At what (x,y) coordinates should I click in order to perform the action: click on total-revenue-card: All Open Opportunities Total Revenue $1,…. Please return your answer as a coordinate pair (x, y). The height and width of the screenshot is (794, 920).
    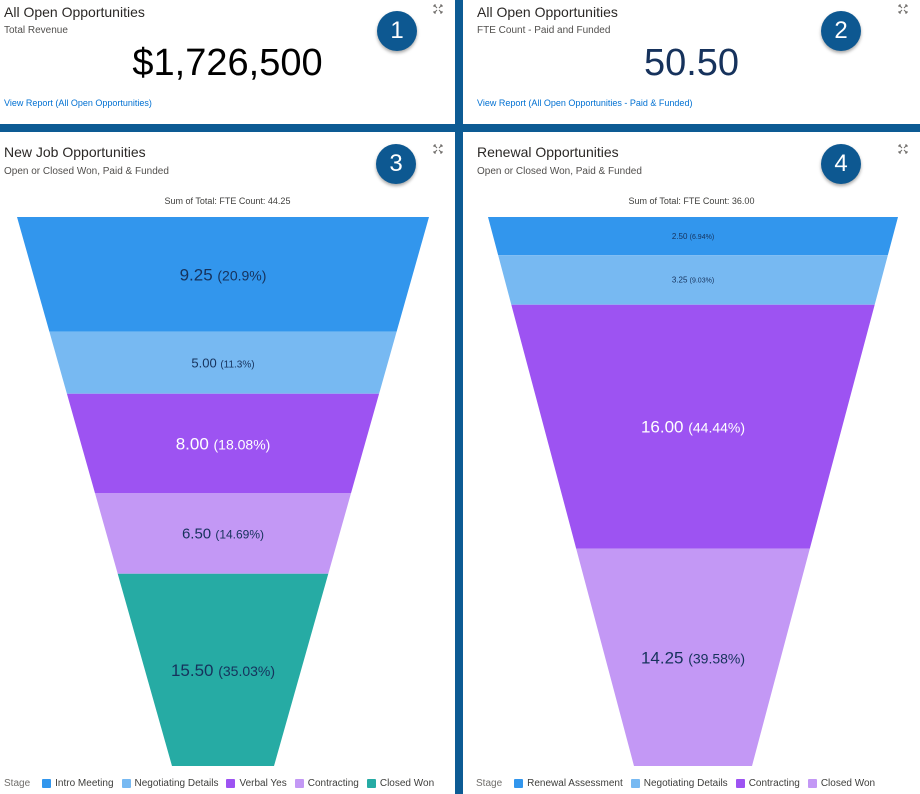
    Looking at the image, I should click on (227, 62).